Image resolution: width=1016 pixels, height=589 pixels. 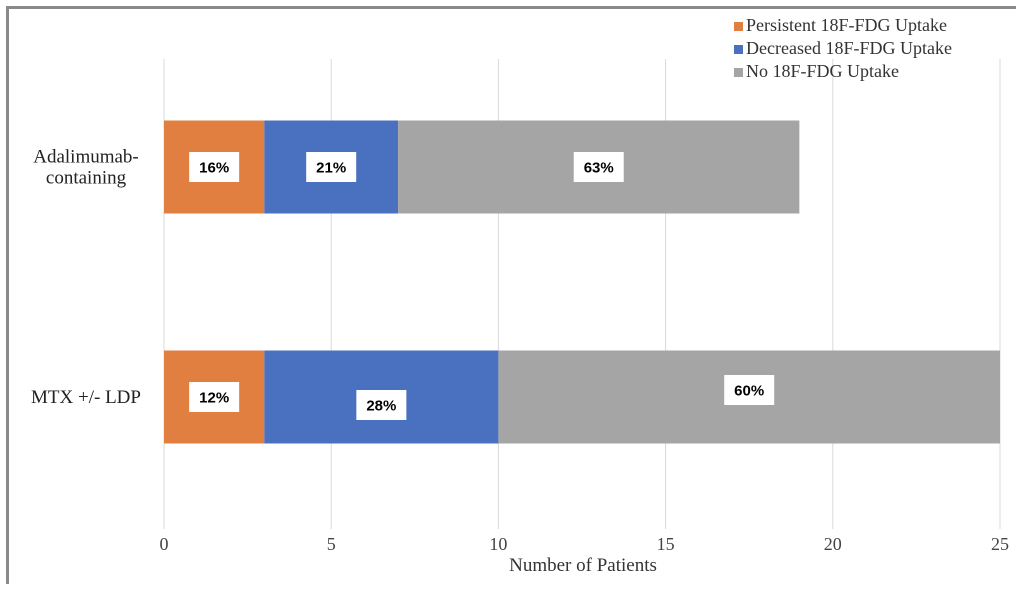 What do you see at coordinates (86, 397) in the screenshot?
I see `category-label: MTX +/- LDP` at bounding box center [86, 397].